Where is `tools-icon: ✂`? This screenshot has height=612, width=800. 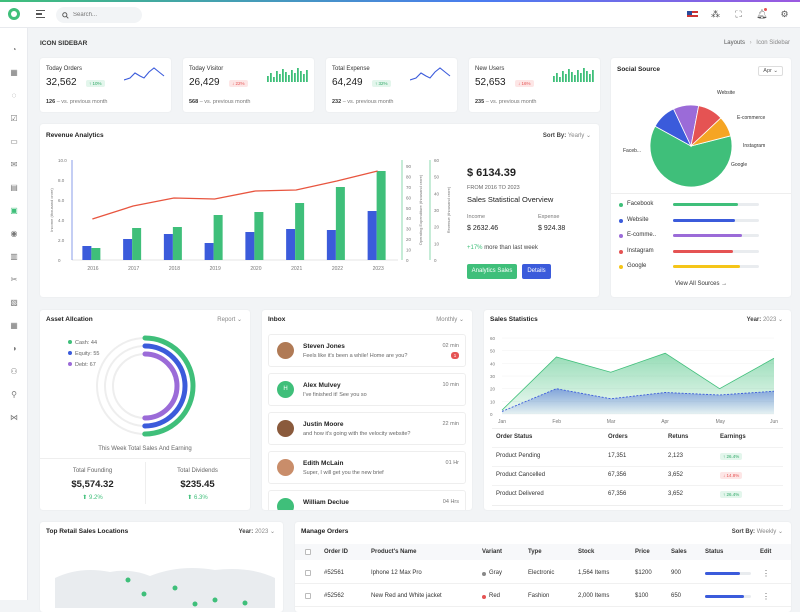 tools-icon: ✂ is located at coordinates (14, 279).